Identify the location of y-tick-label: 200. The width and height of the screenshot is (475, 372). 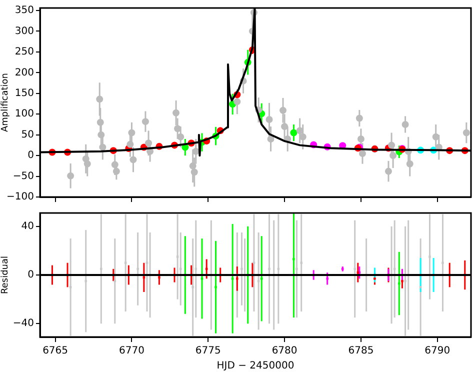
(24, 72).